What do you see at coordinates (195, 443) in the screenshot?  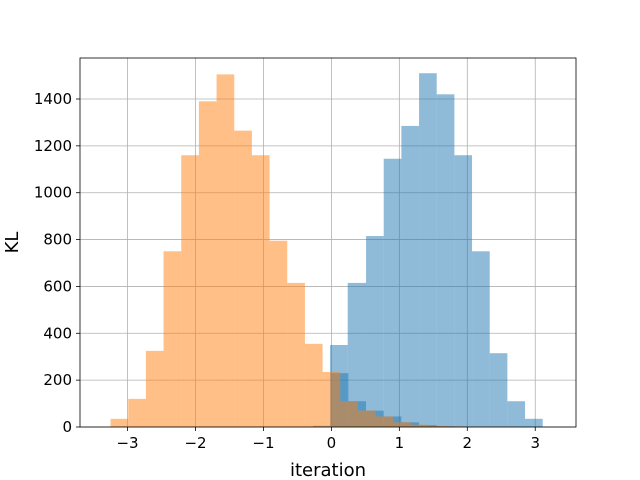 I see `x-tick-label: −2` at bounding box center [195, 443].